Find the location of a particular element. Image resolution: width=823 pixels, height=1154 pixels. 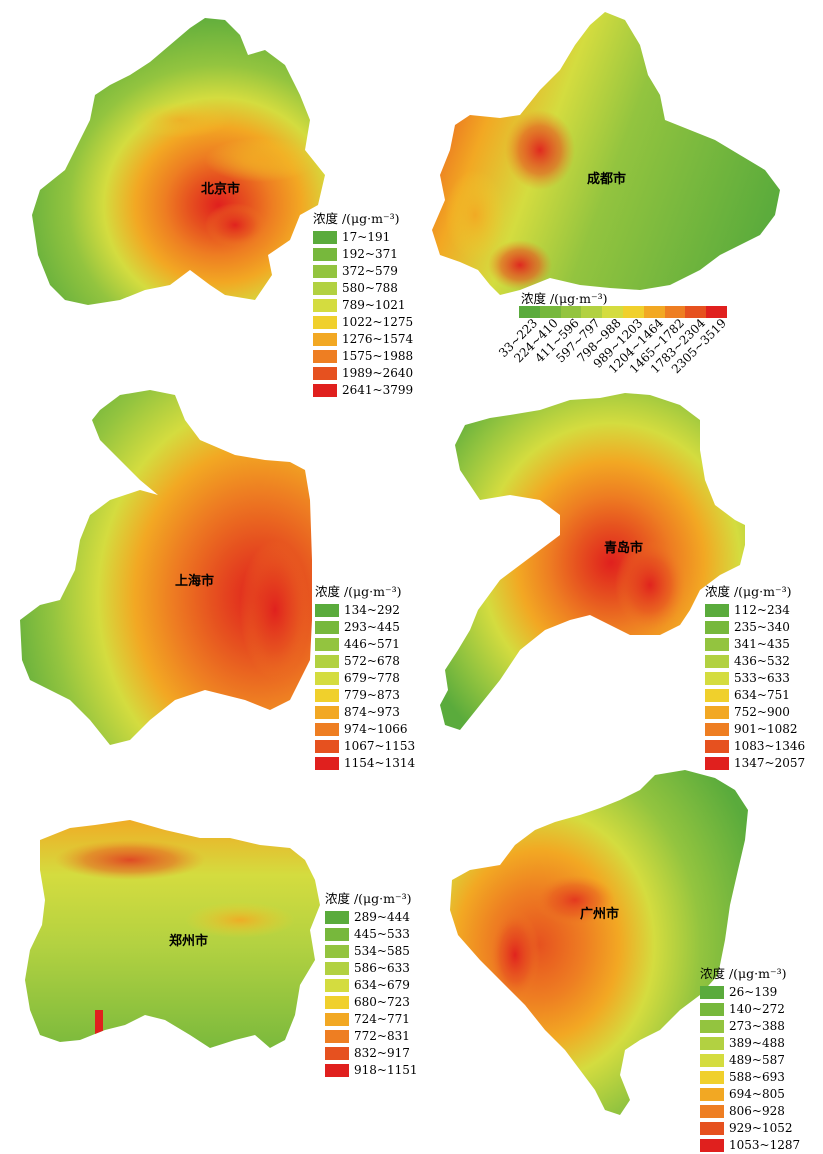

legend-item: 918~1151 is located at coordinates (371, 1070).